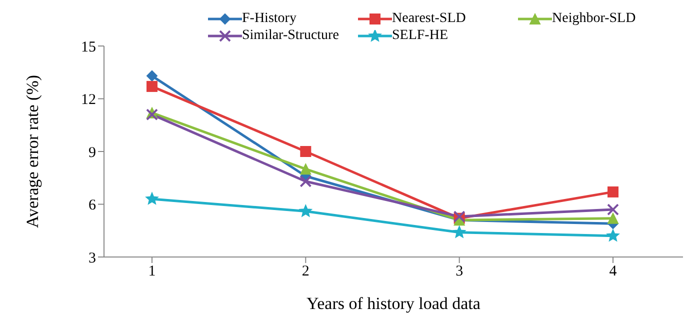 The height and width of the screenshot is (327, 699). What do you see at coordinates (32, 151) in the screenshot?
I see `y-axis-title: Average error rate (%)` at bounding box center [32, 151].